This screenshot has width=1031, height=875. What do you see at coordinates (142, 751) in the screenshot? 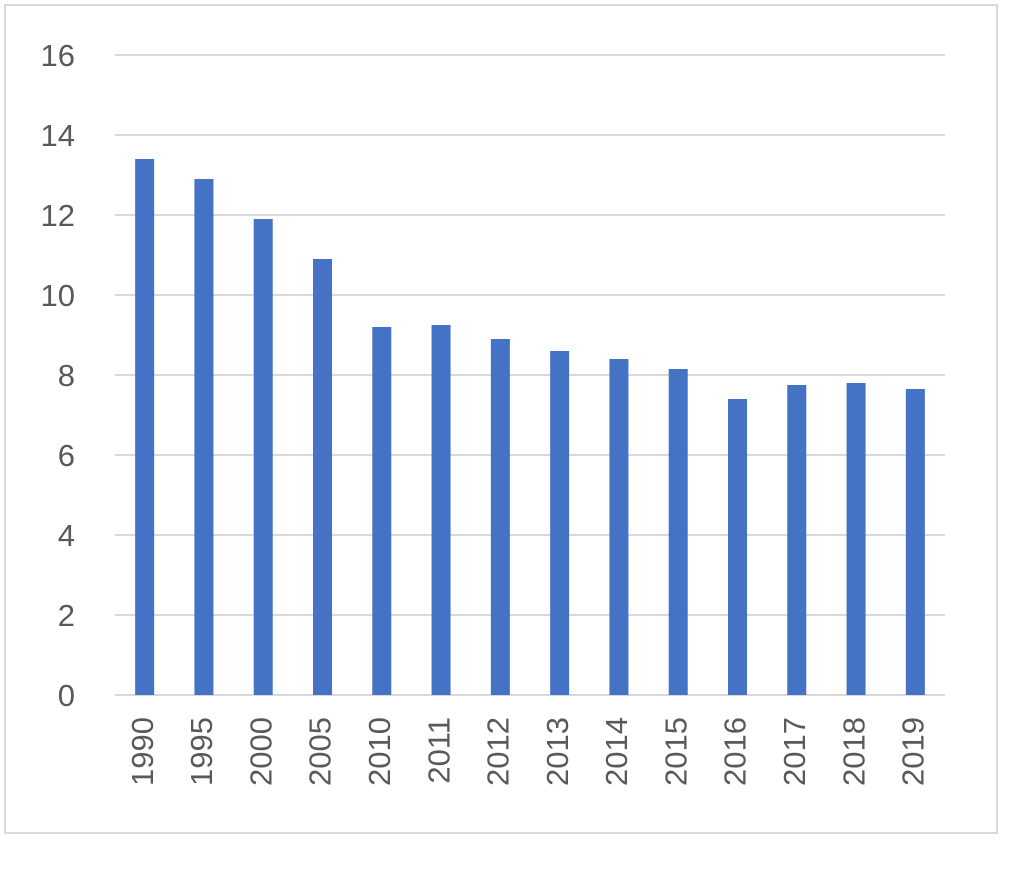
I see `x-tick-label: 1990` at bounding box center [142, 751].